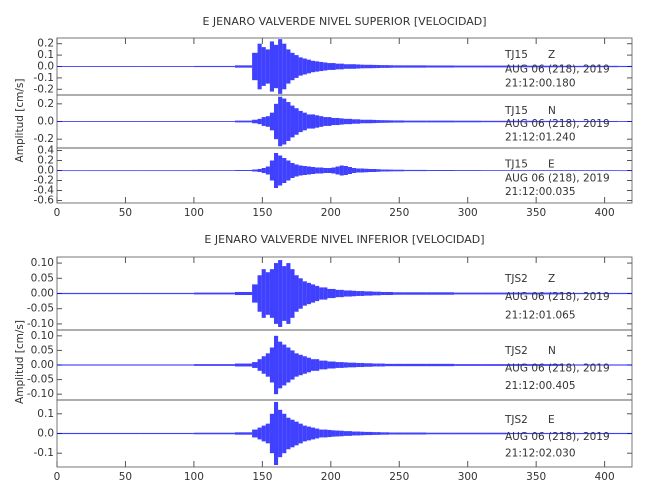 The width and height of the screenshot is (650, 500). What do you see at coordinates (45, 151) in the screenshot?
I see `y-tick-label: 0.4` at bounding box center [45, 151].